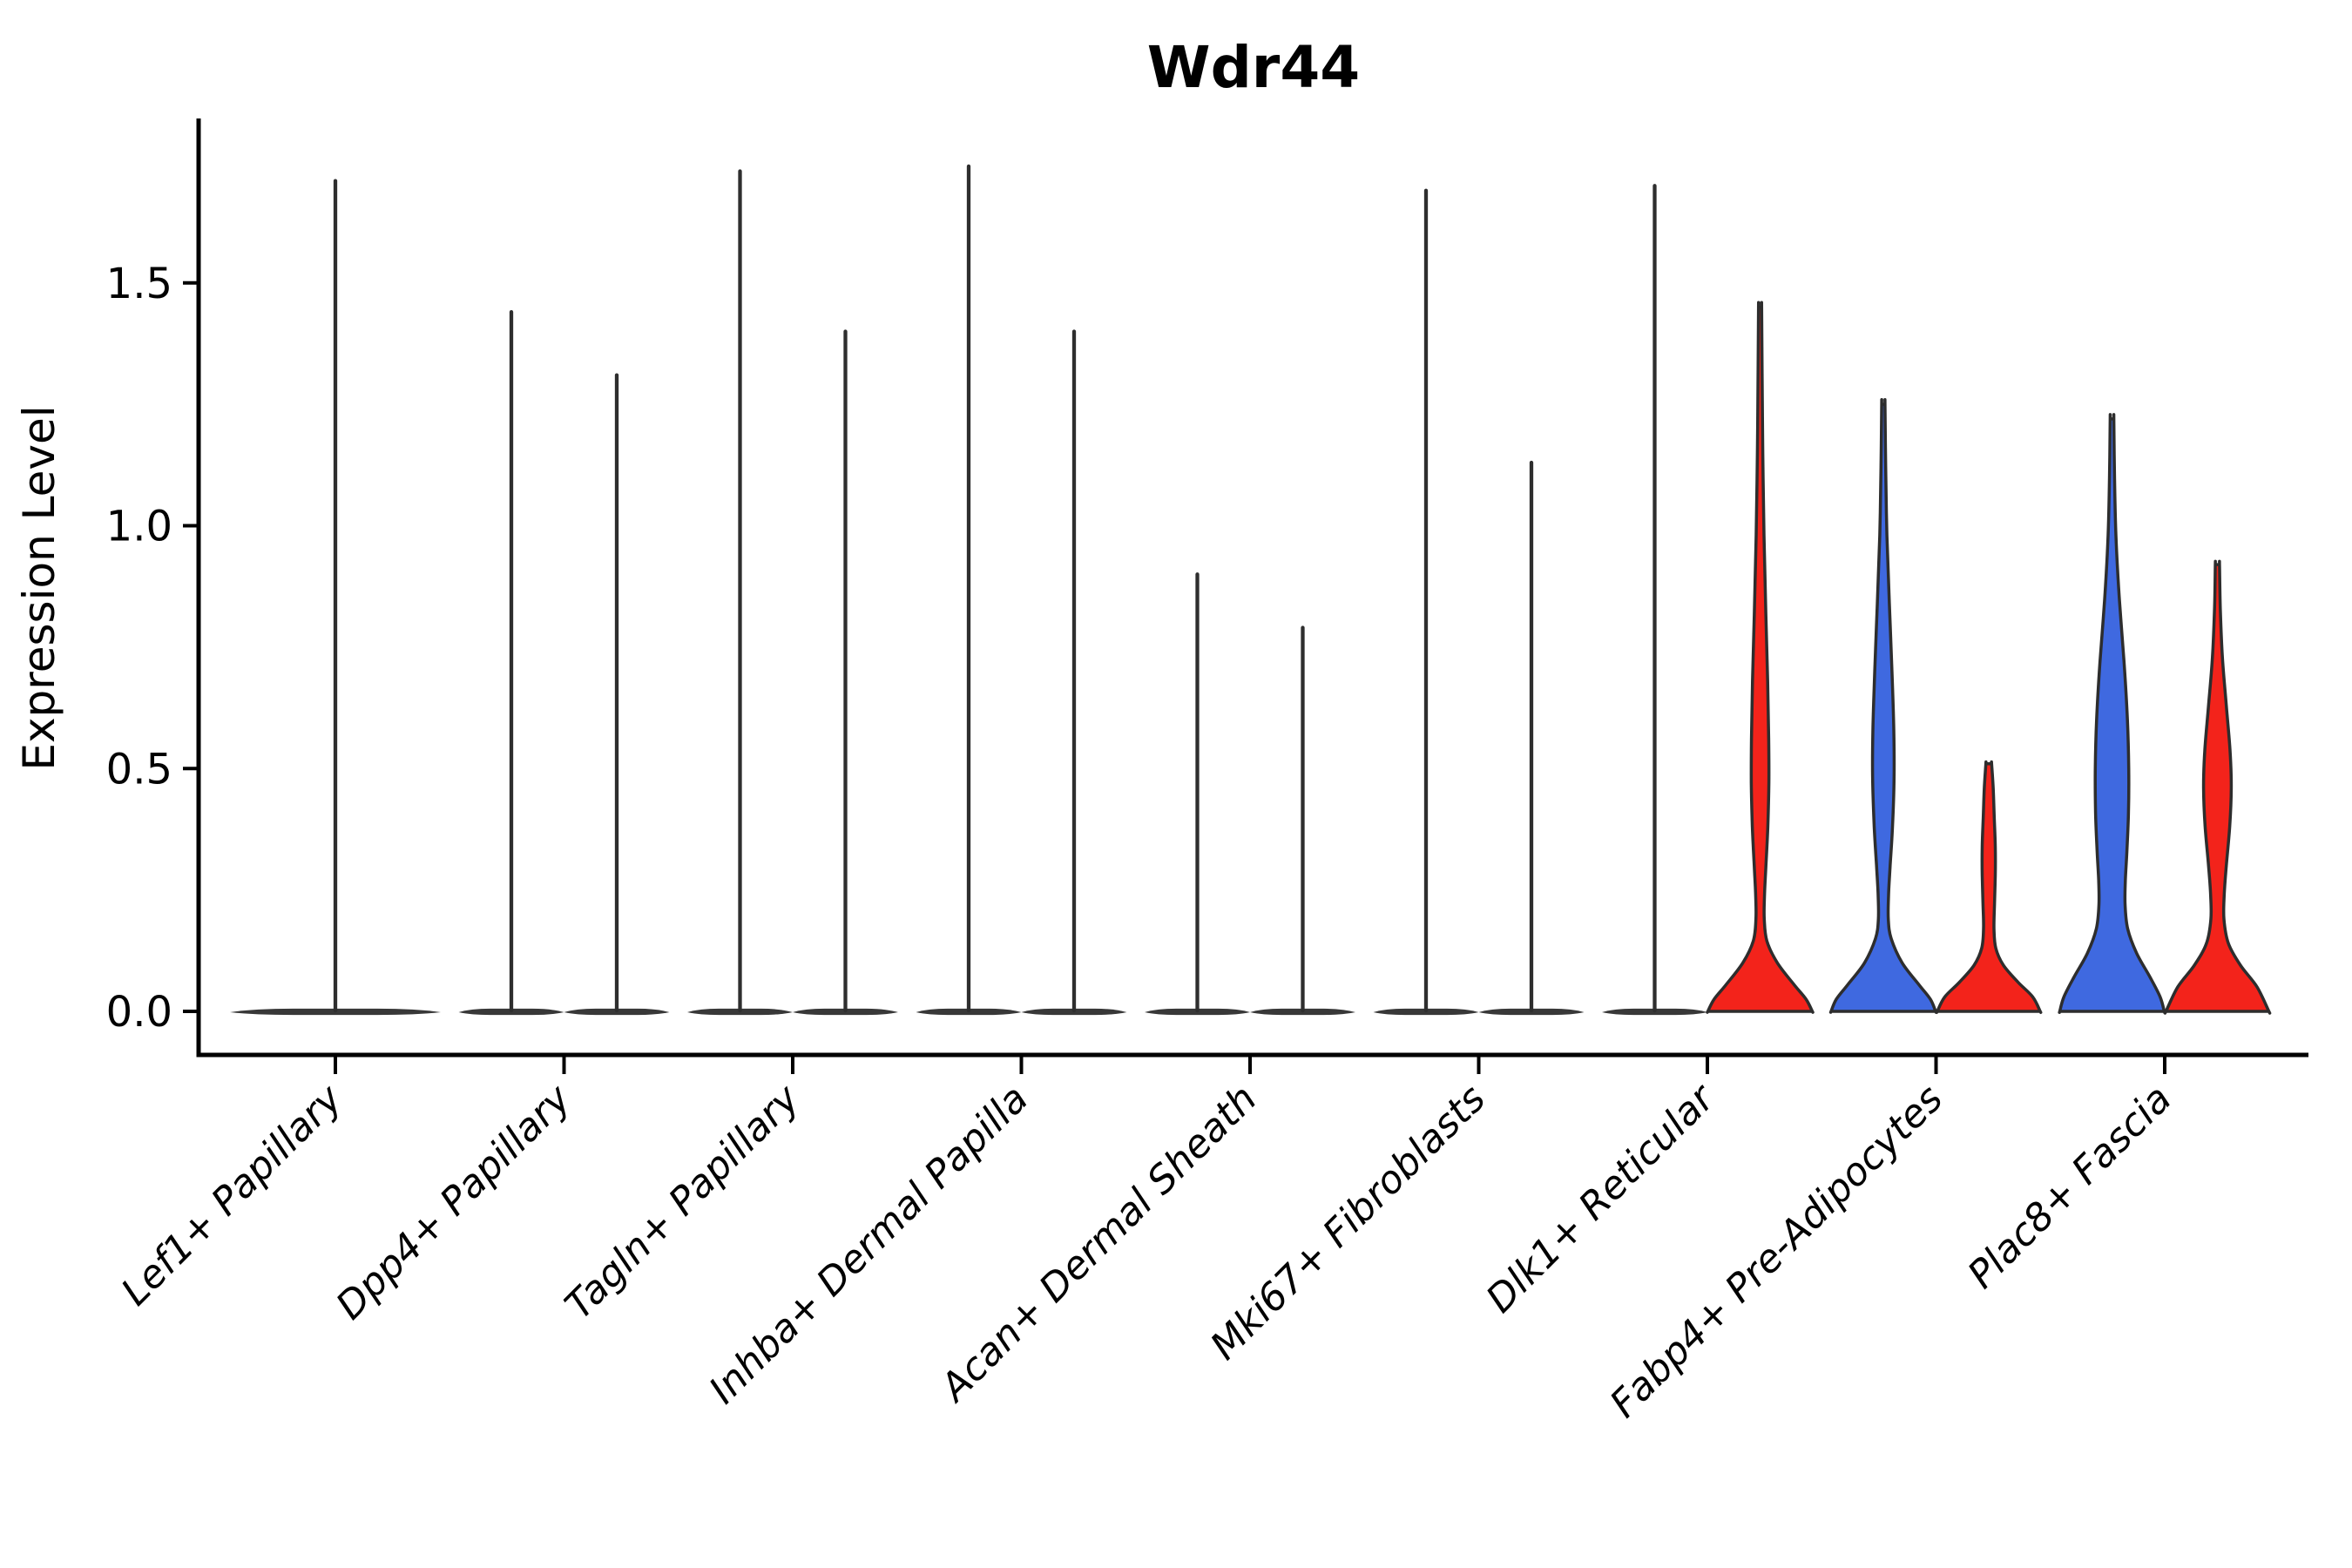 The height and width of the screenshot is (1568, 2352). I want to click on x-tick-label: Dpp4+ Papillary, so click(454, 1202).